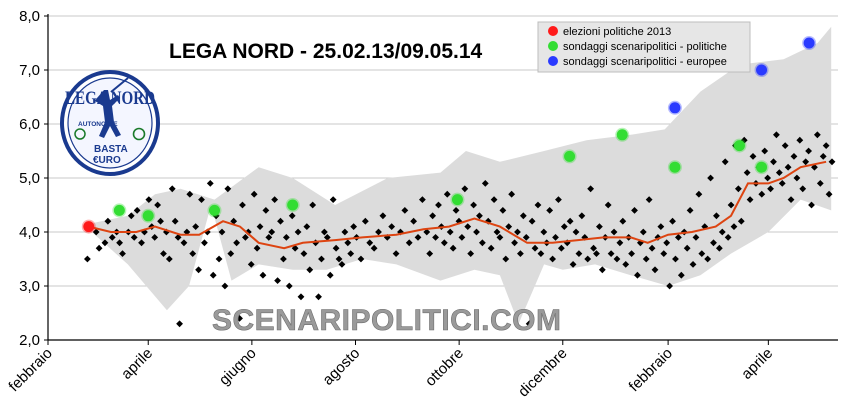  I want to click on y-tick-label: 2,0, so click(29, 340).